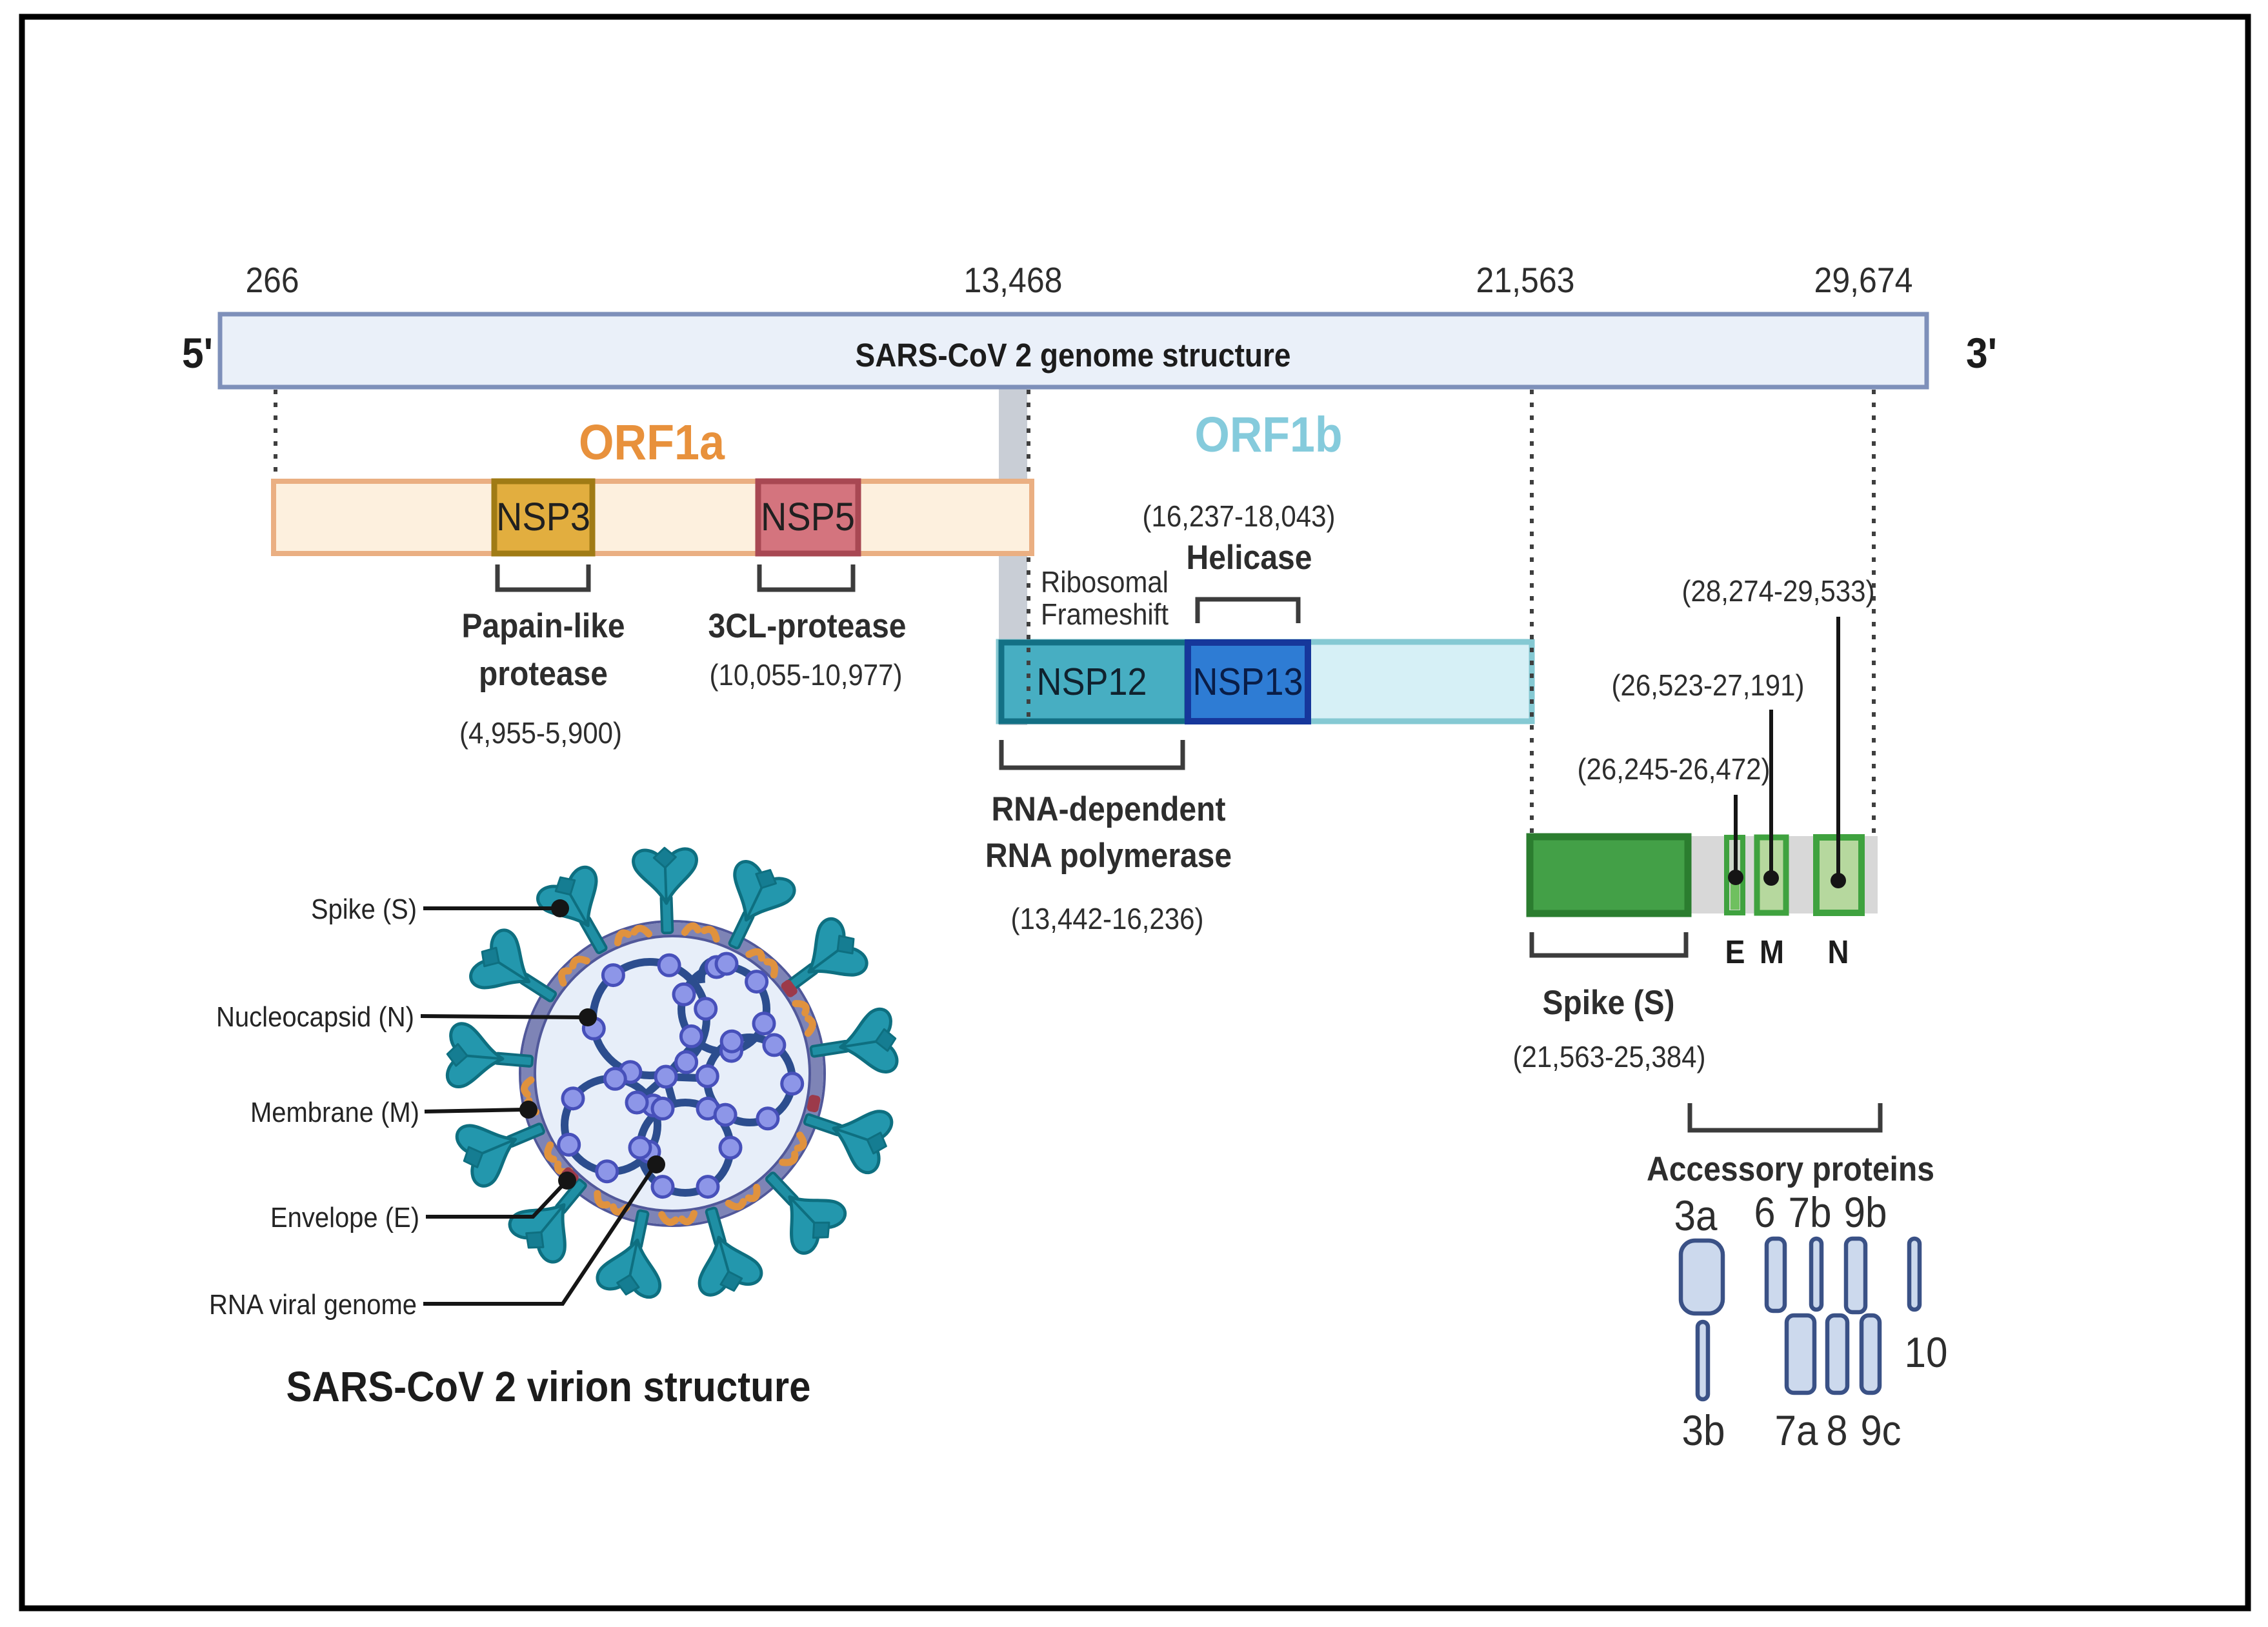  I want to click on svg-text: Frameshift, so click(1105, 614).